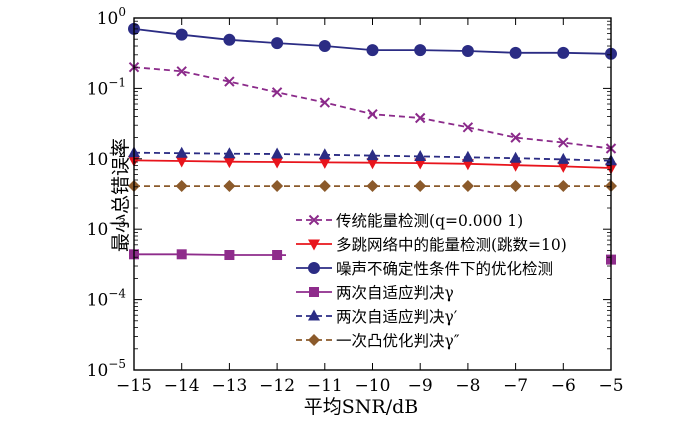 The image size is (700, 426). What do you see at coordinates (106, 228) in the screenshot?
I see `y-tick-label: 10⁻³` at bounding box center [106, 228].